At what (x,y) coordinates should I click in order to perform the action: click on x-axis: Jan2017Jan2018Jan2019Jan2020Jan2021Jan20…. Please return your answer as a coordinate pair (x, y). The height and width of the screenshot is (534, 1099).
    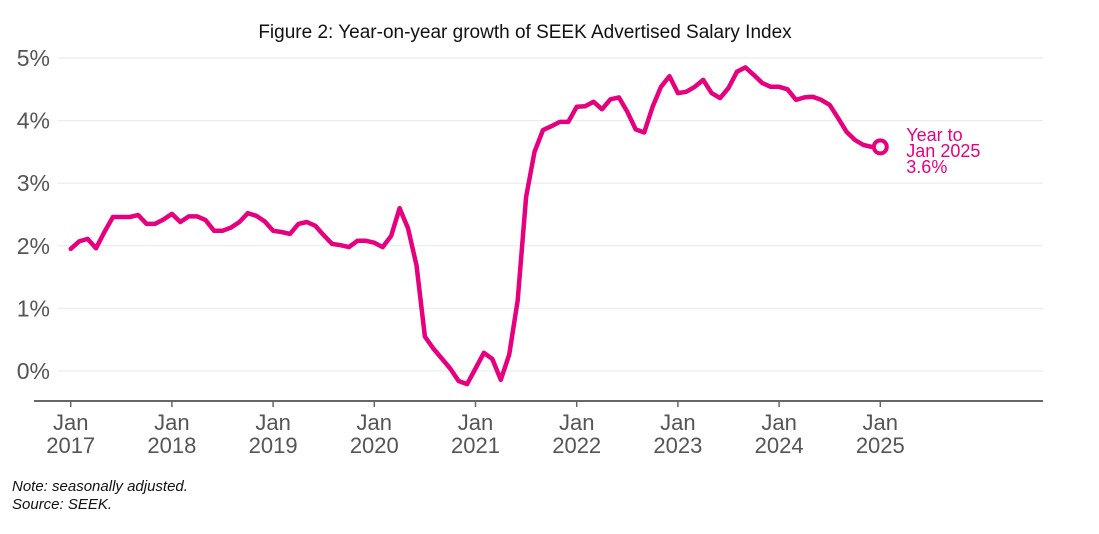
    Looking at the image, I should click on (538, 429).